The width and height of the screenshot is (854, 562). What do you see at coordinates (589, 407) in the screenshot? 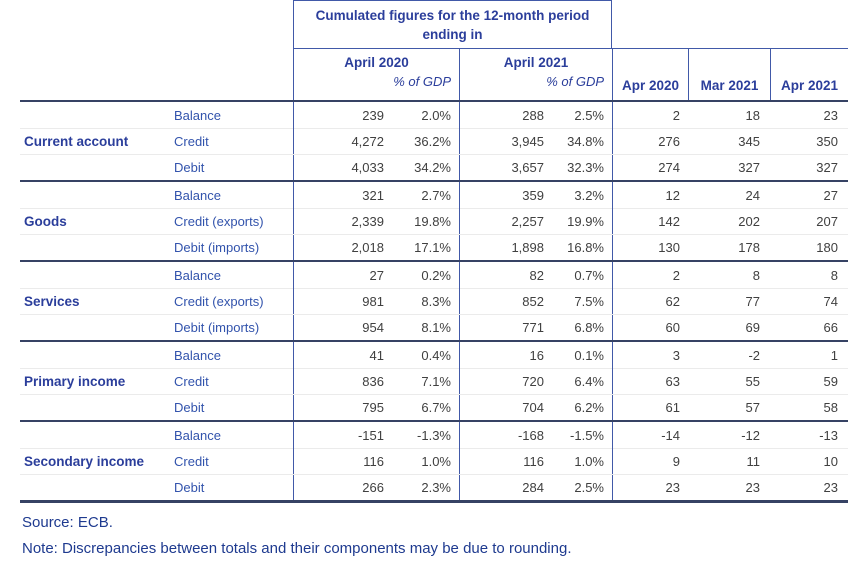
I see `value-cell: 6.2%` at bounding box center [589, 407].